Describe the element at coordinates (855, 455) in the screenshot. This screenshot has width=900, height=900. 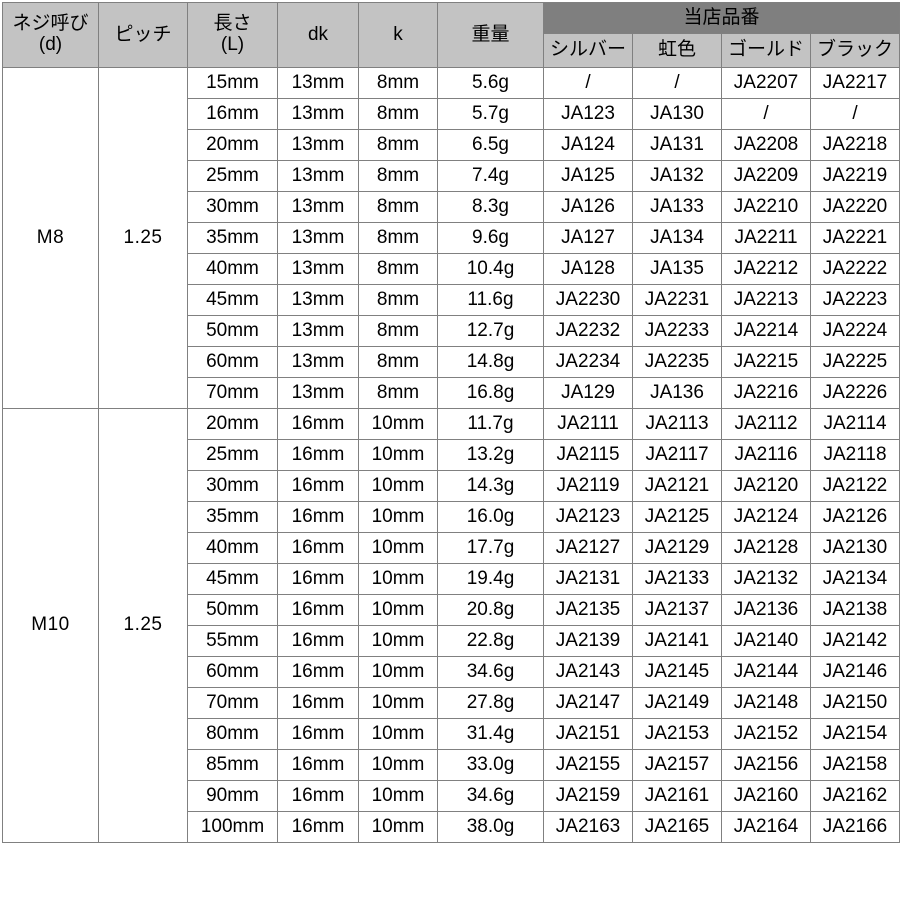
I see `cell-part-black: JA2118` at that location.